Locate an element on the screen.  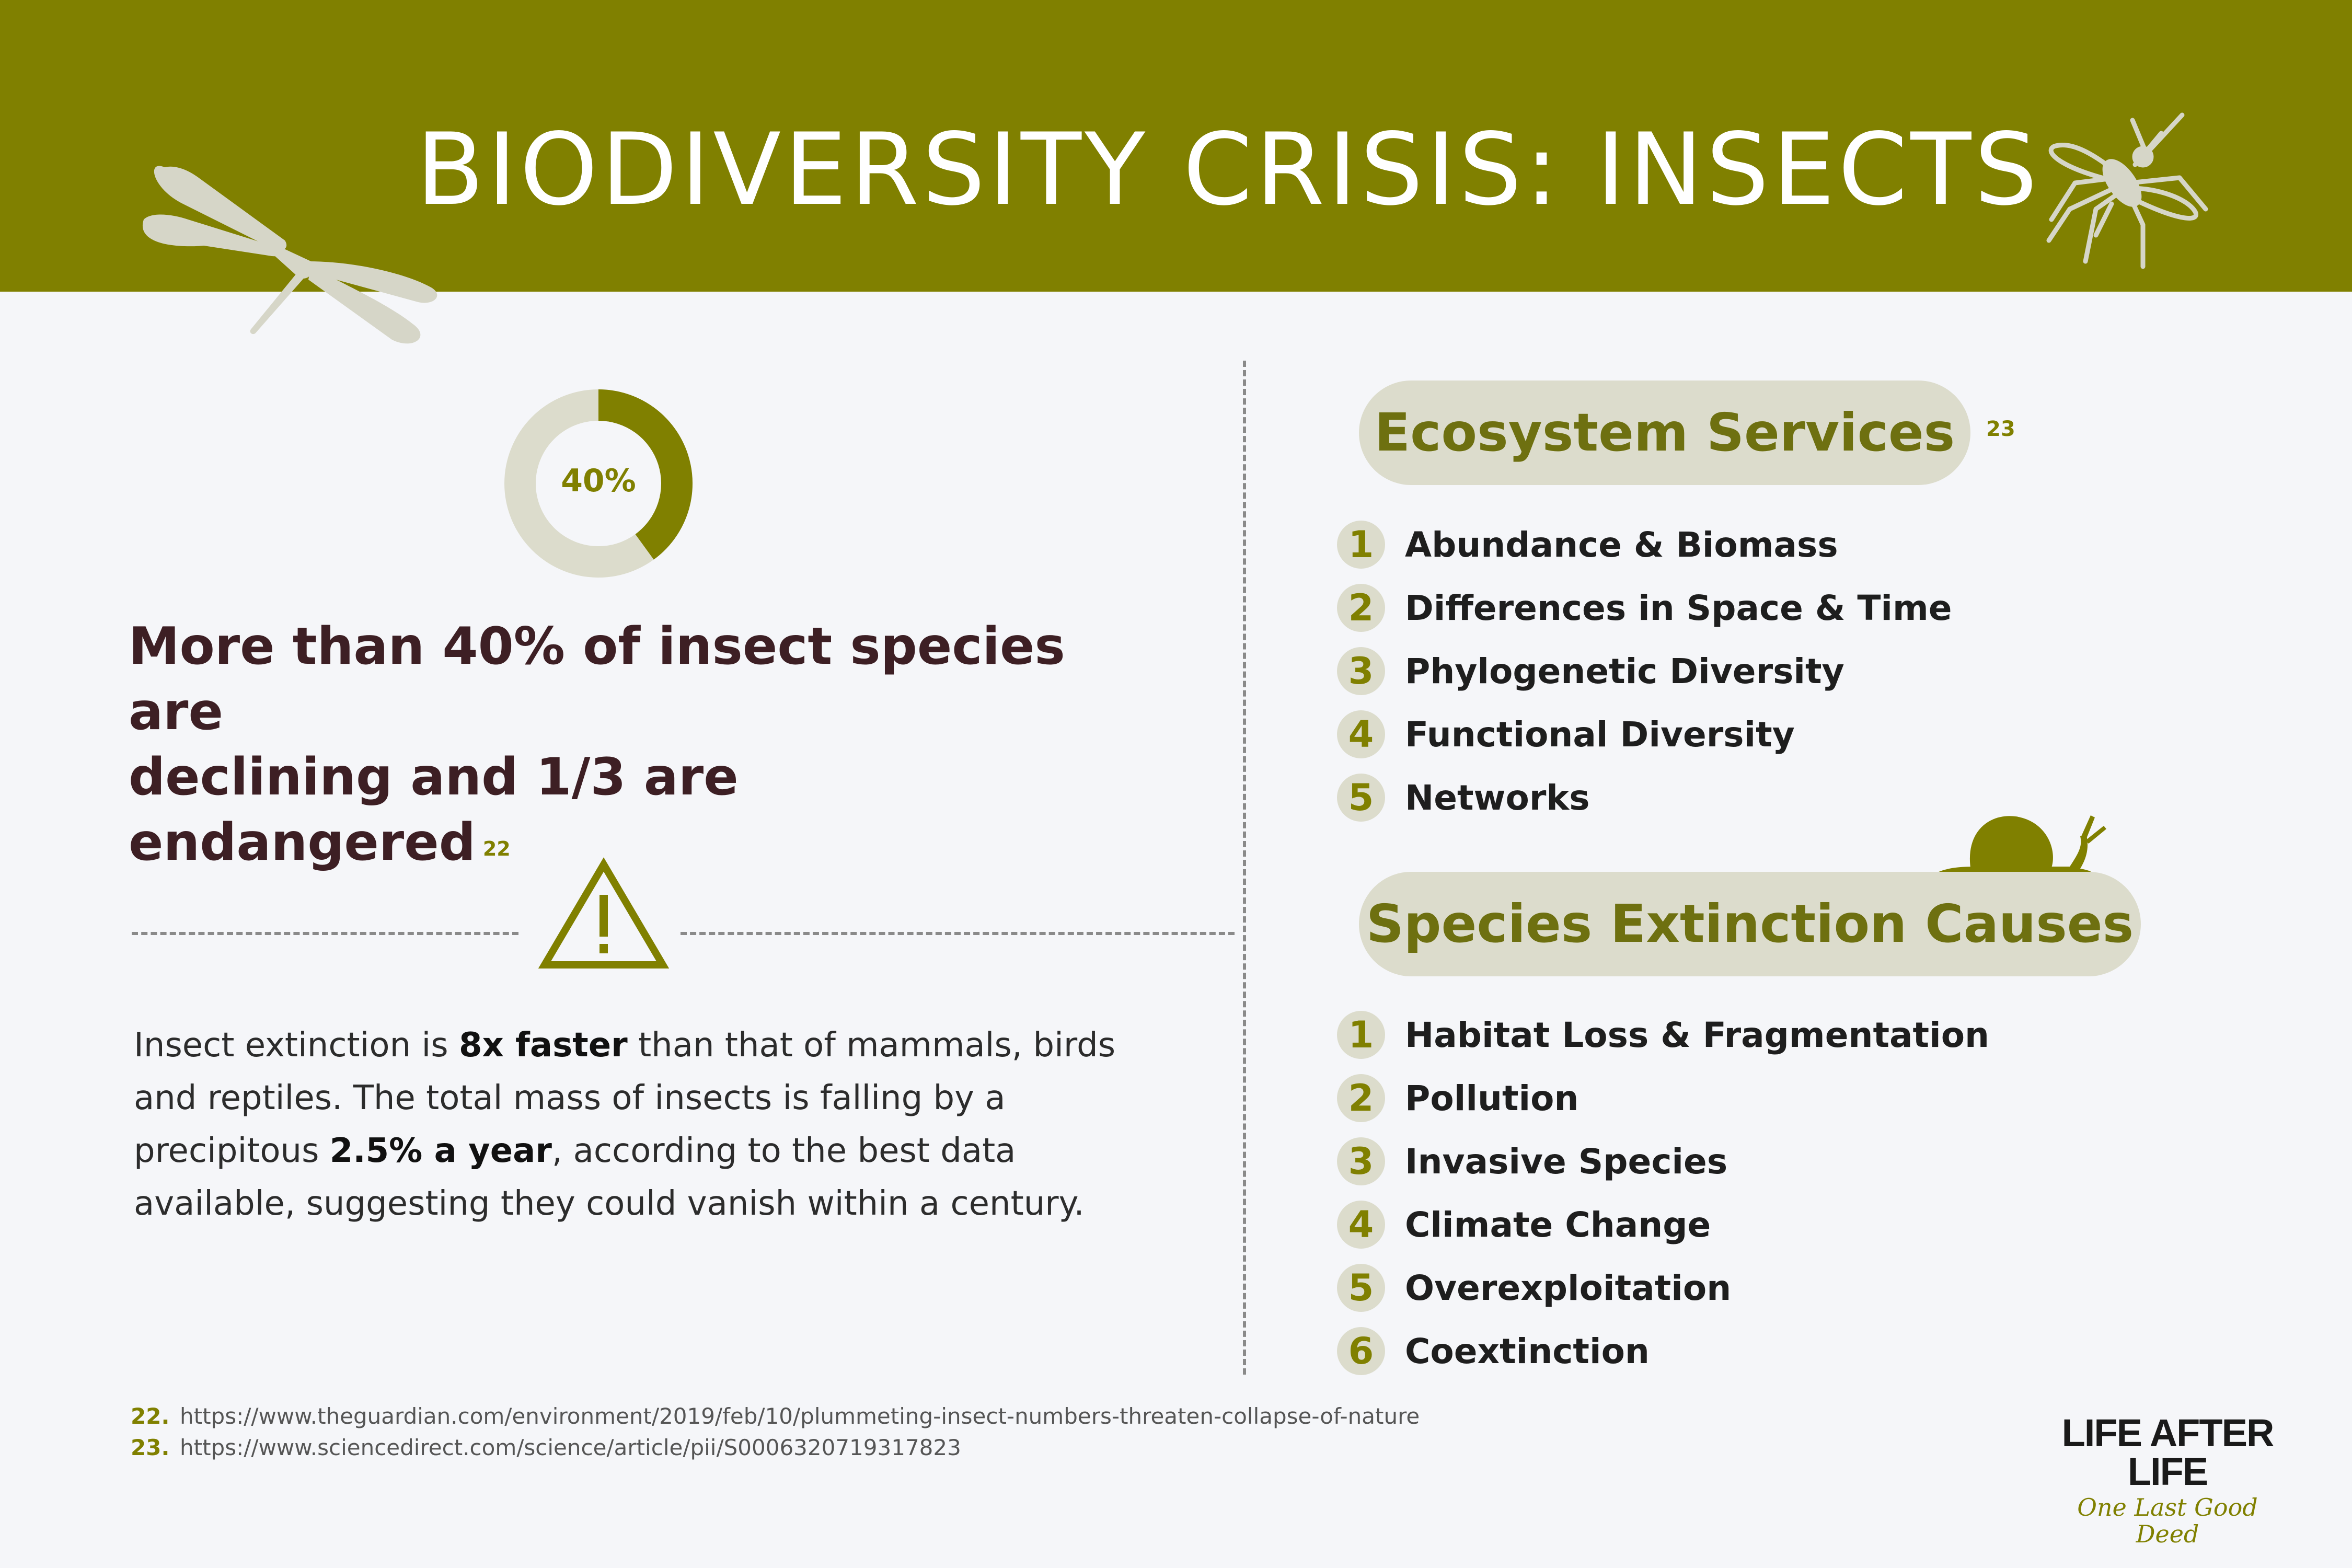
donut-progress-arc is located at coordinates (645, 474).